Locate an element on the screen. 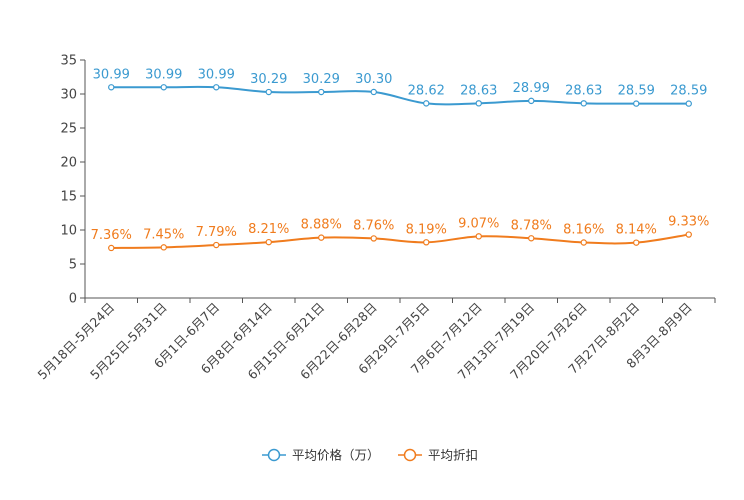 Image resolution: width=744 pixels, height=500 pixels. data-label: 8.76% is located at coordinates (373, 225).